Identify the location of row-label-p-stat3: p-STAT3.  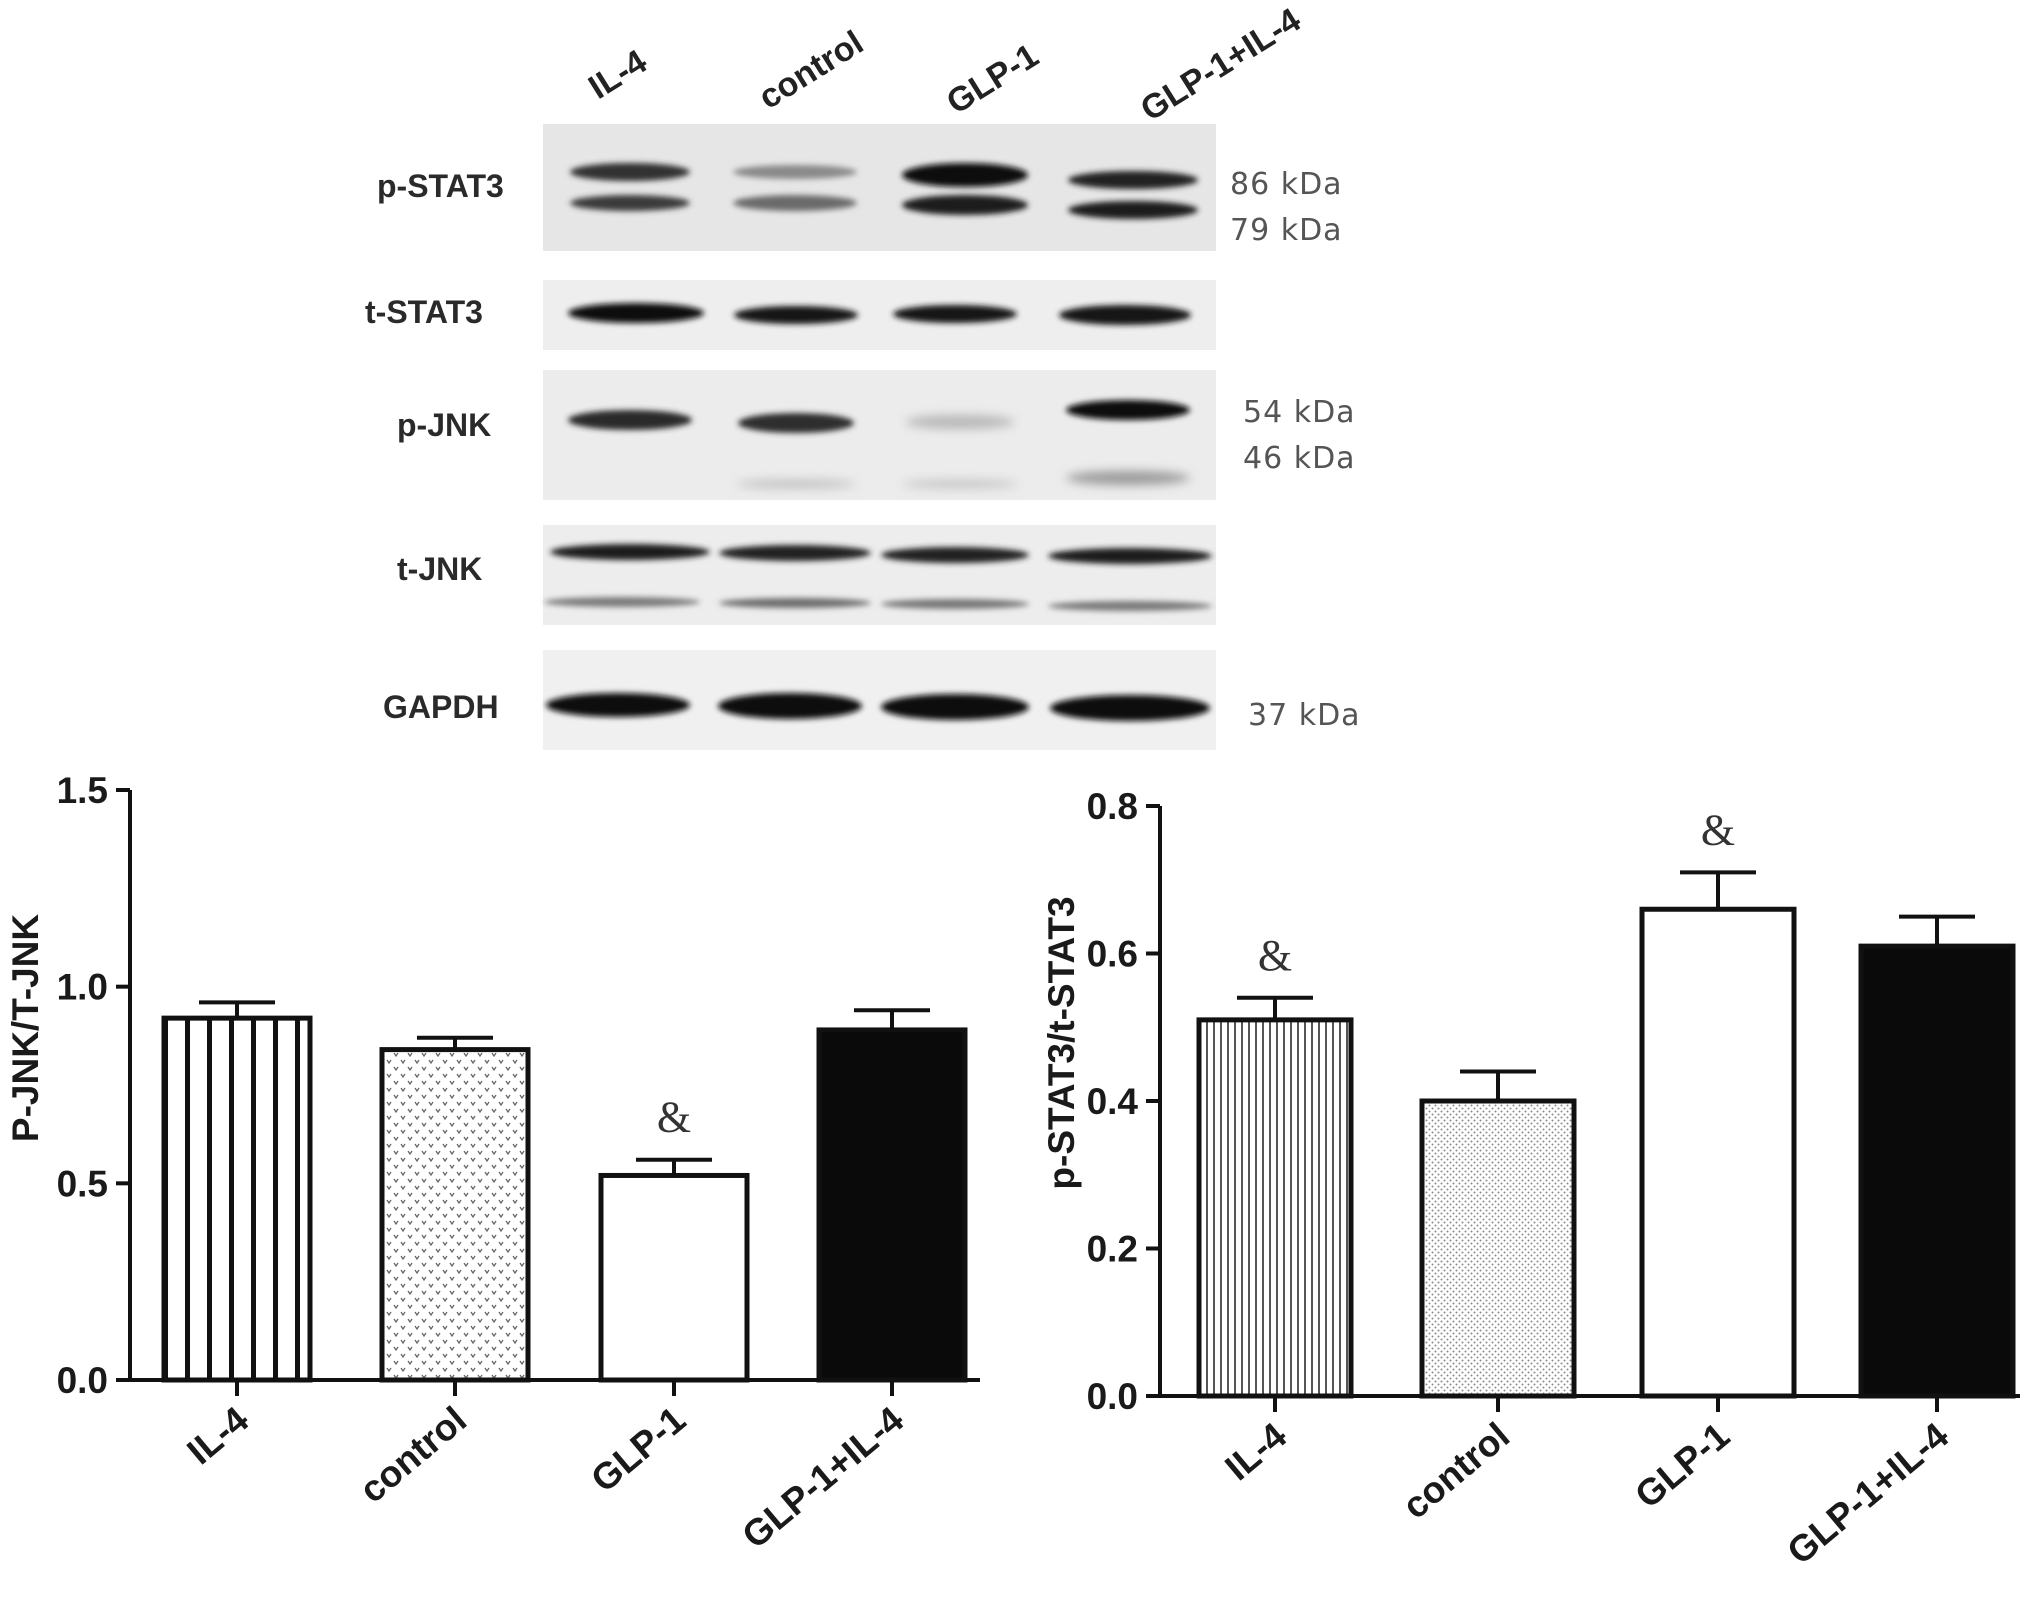
(440, 186).